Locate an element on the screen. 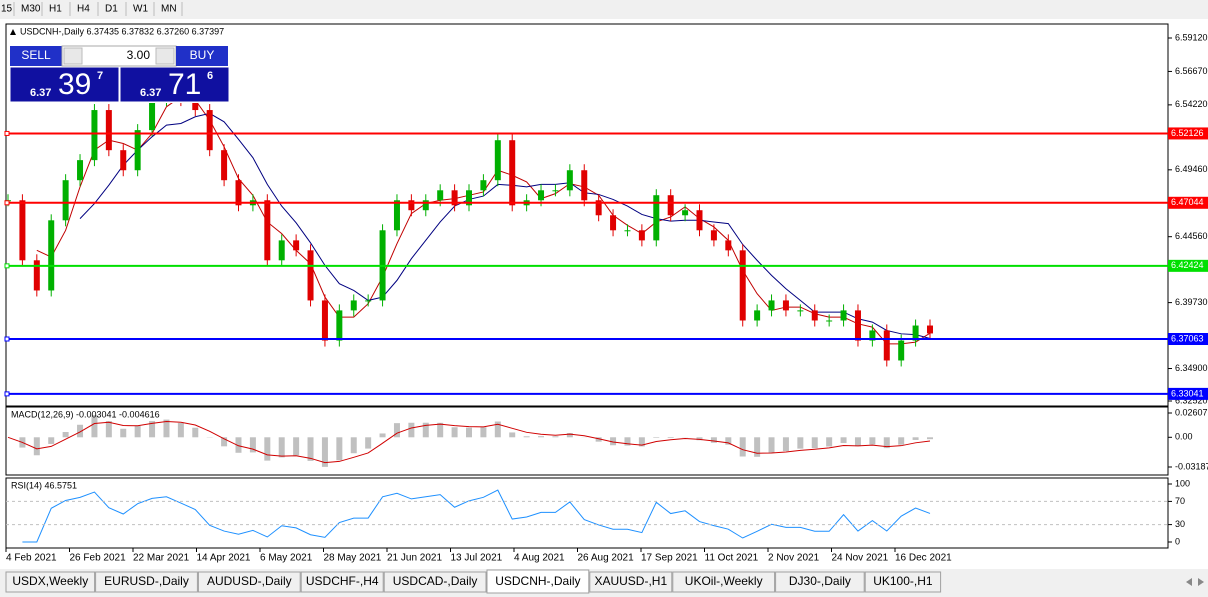 The height and width of the screenshot is (597, 1208). level-label: 6.42424 is located at coordinates (1187, 265).